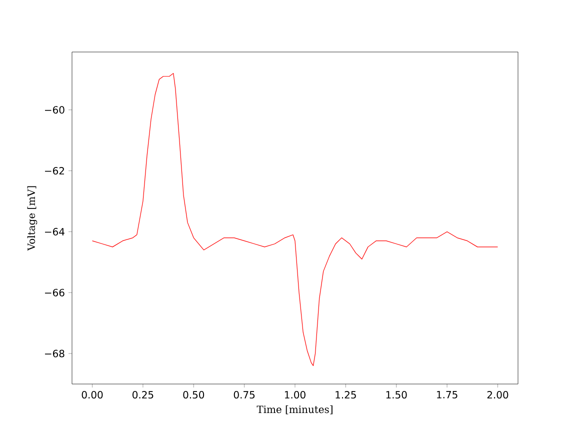 The image size is (576, 432). Describe the element at coordinates (497, 395) in the screenshot. I see `x-tick-label: 2.00` at that location.